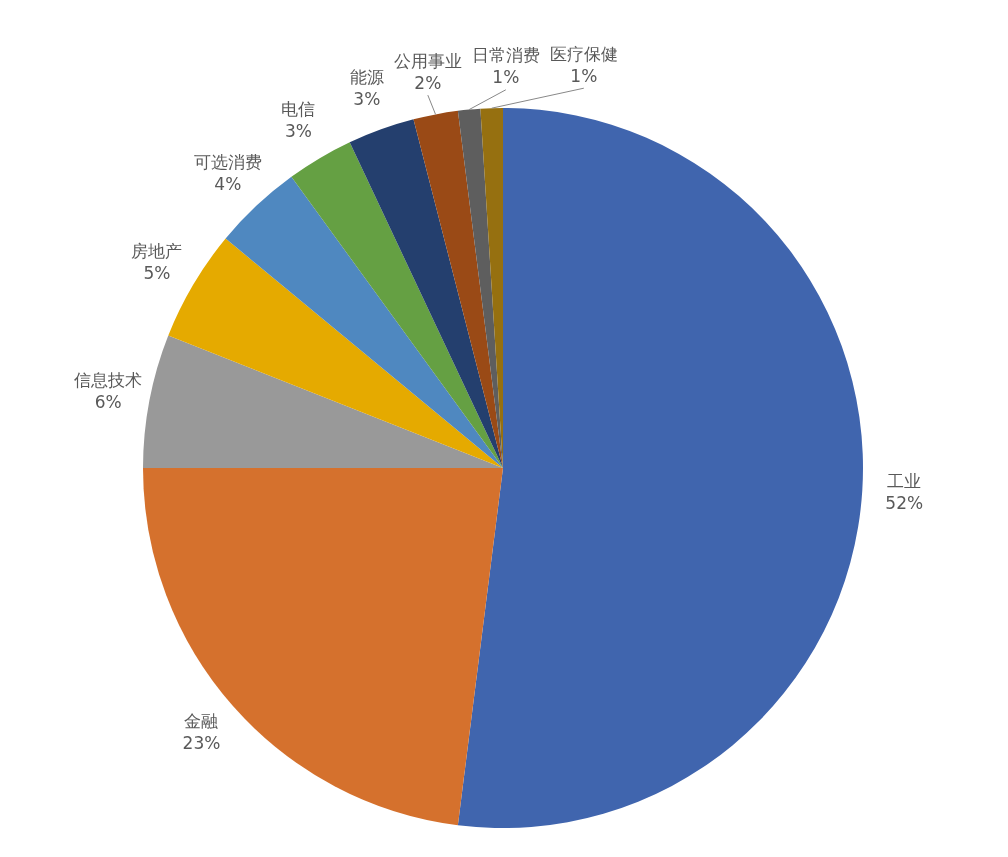 The image size is (1008, 857). I want to click on data-label: 23%, so click(201, 743).